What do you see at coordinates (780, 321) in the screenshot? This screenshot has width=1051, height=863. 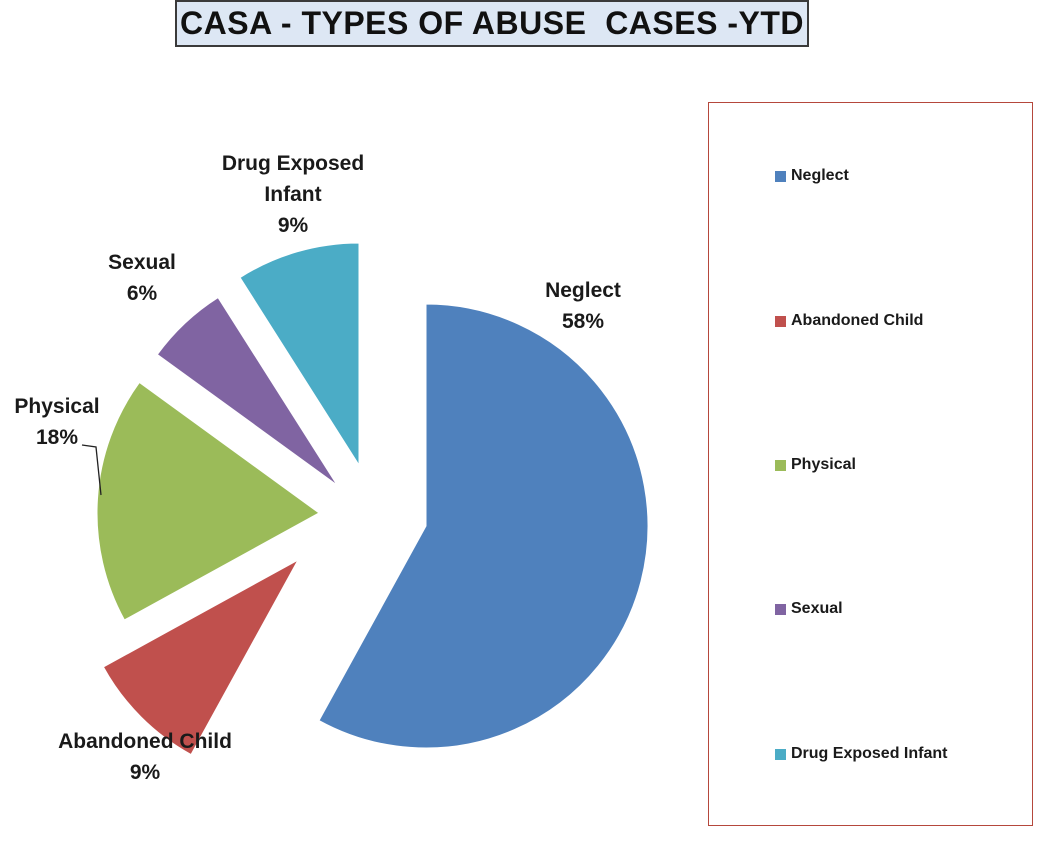 I see `legend-swatch-abandoned-child` at bounding box center [780, 321].